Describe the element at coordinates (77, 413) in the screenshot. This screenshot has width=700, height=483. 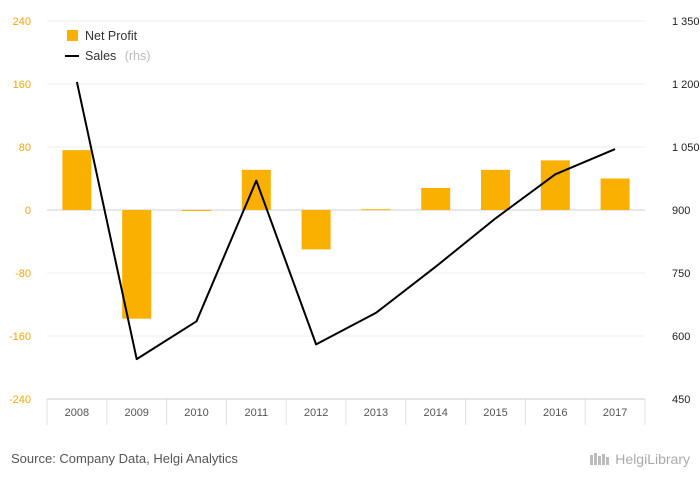
I see `x-tick-label: 2008` at that location.